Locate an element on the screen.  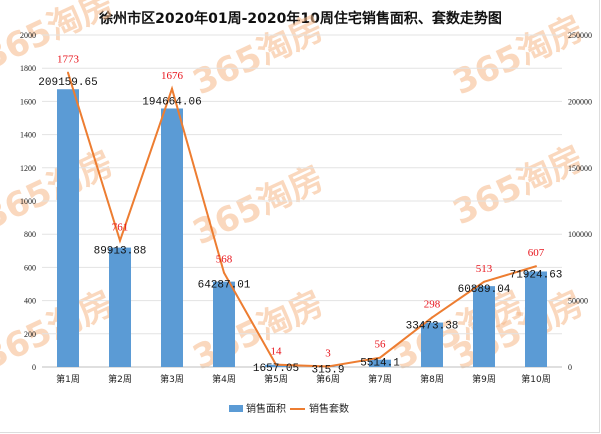
bar-data-label: 71924.63 is located at coordinates (536, 275).